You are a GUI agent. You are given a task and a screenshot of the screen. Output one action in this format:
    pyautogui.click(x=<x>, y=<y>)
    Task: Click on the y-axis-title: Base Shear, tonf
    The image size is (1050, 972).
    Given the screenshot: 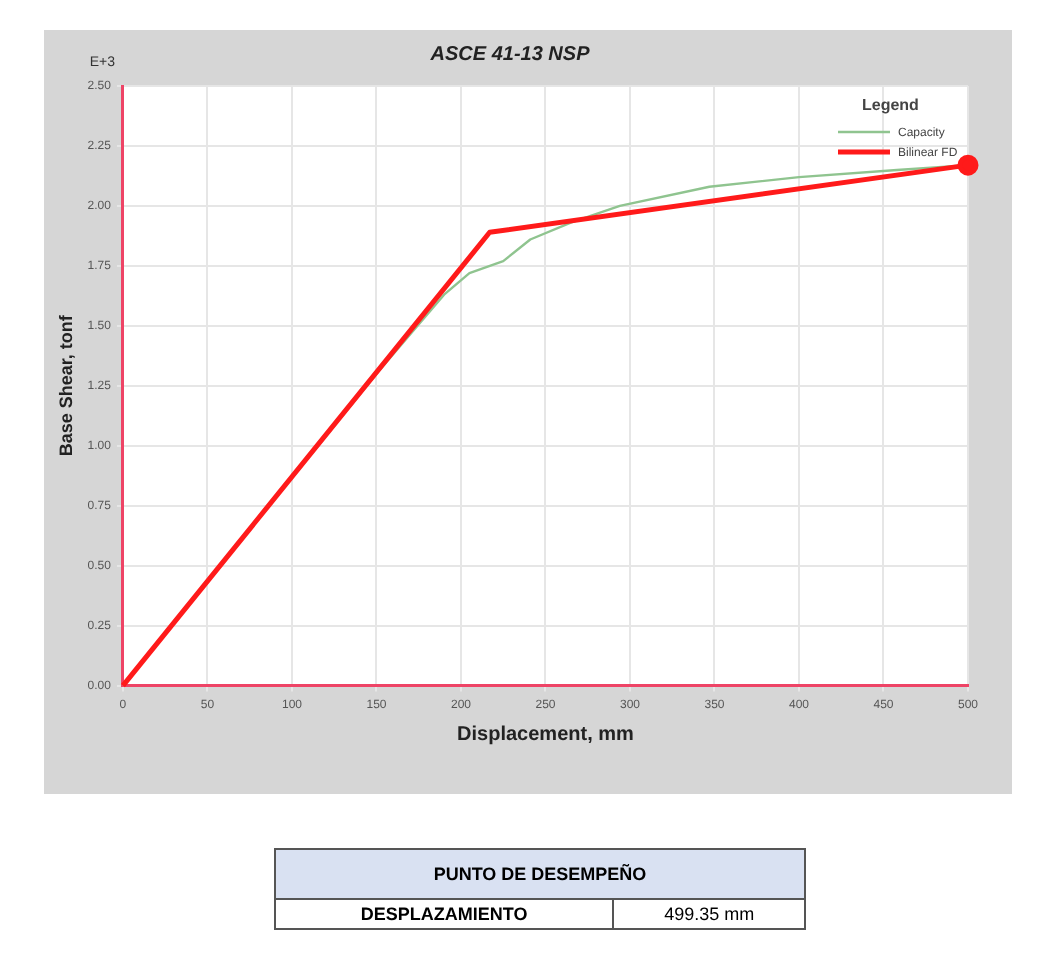 What is the action you would take?
    pyautogui.click(x=65, y=385)
    